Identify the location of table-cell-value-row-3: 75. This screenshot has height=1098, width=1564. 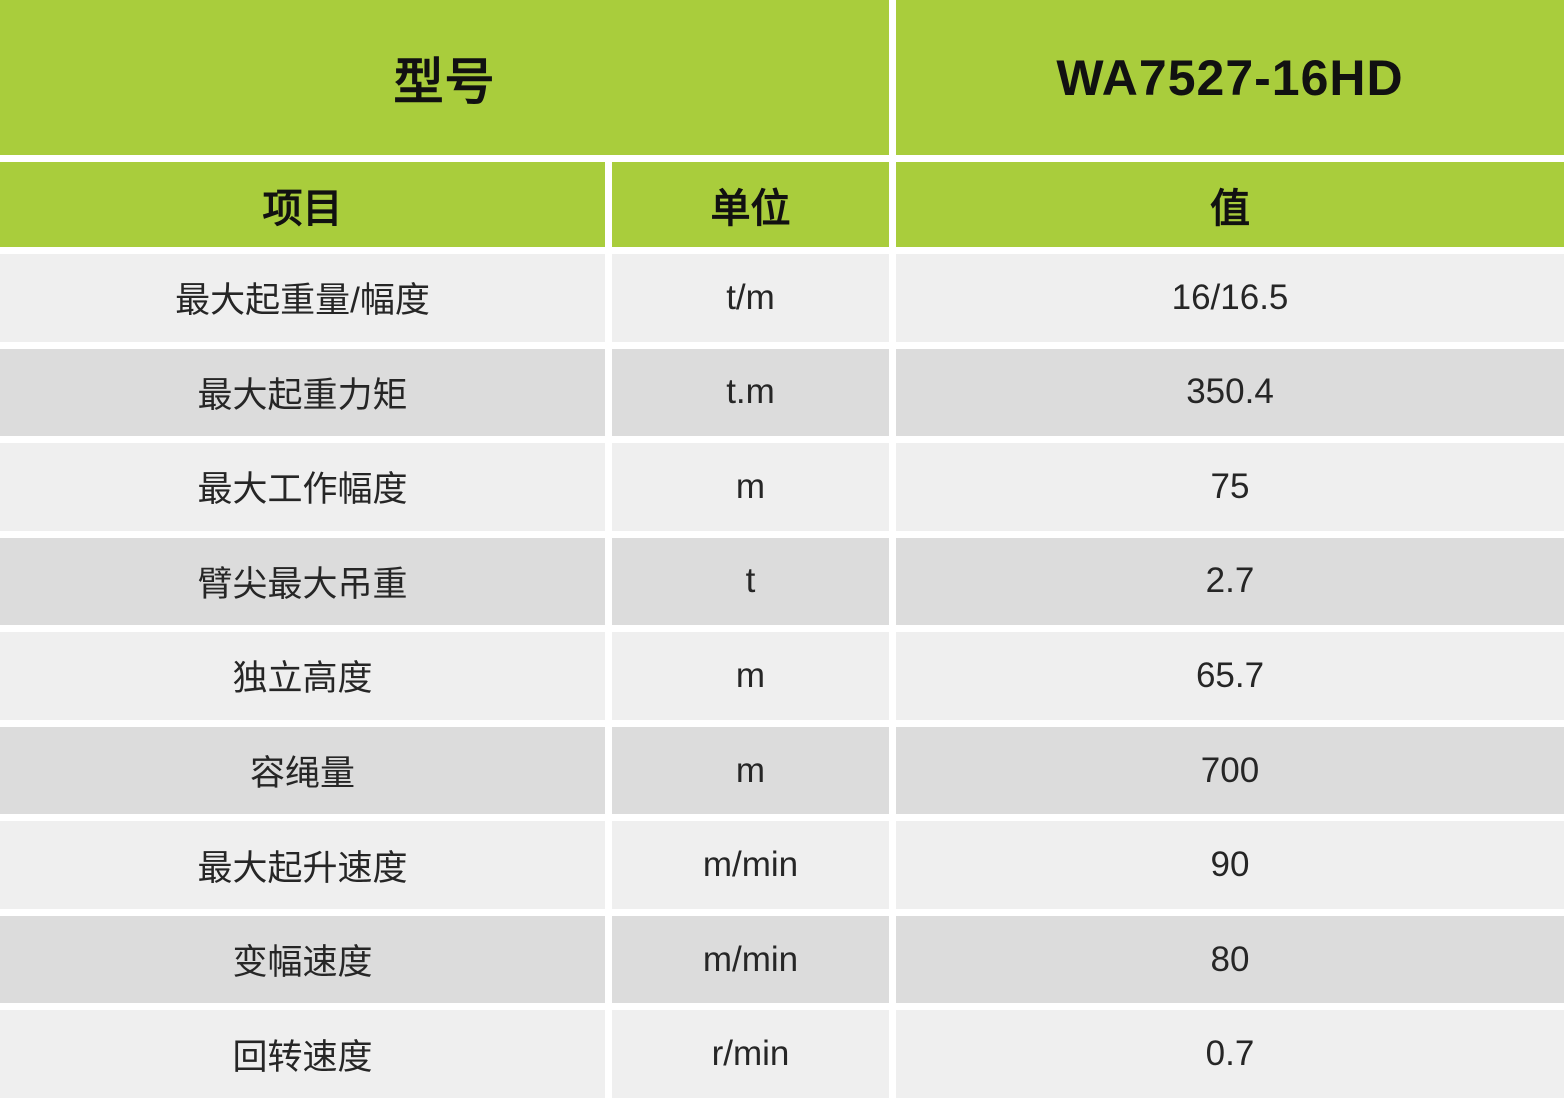
(1230, 487).